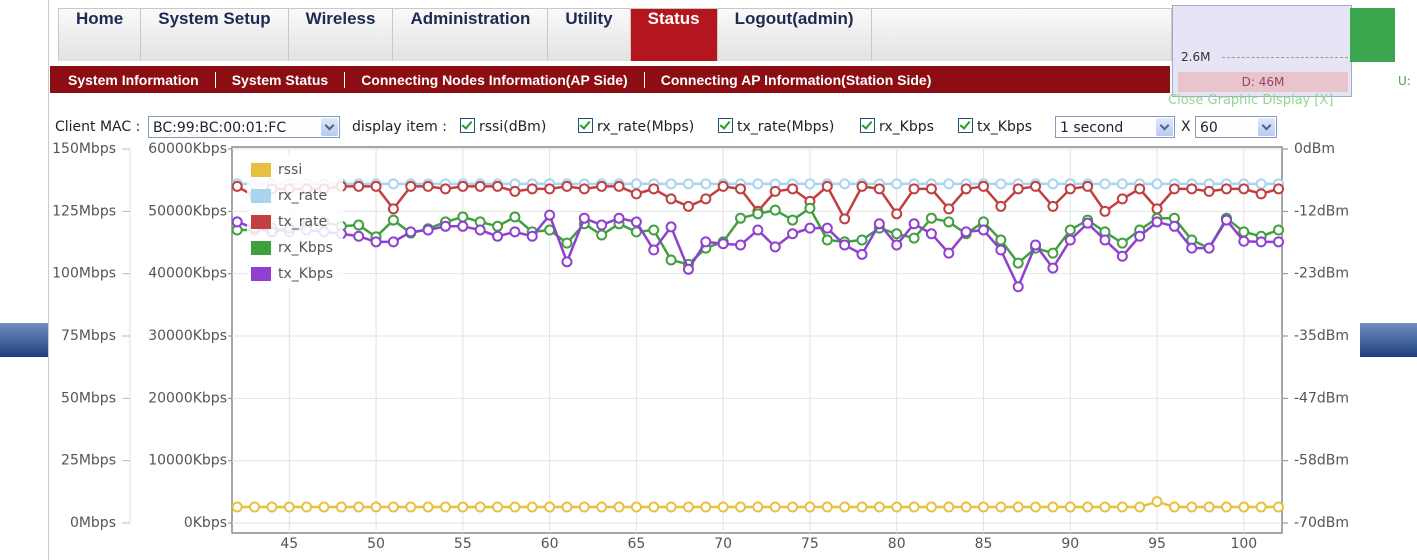  Describe the element at coordinates (84, 211) in the screenshot. I see `y-tick-label: 125Mbps` at that location.